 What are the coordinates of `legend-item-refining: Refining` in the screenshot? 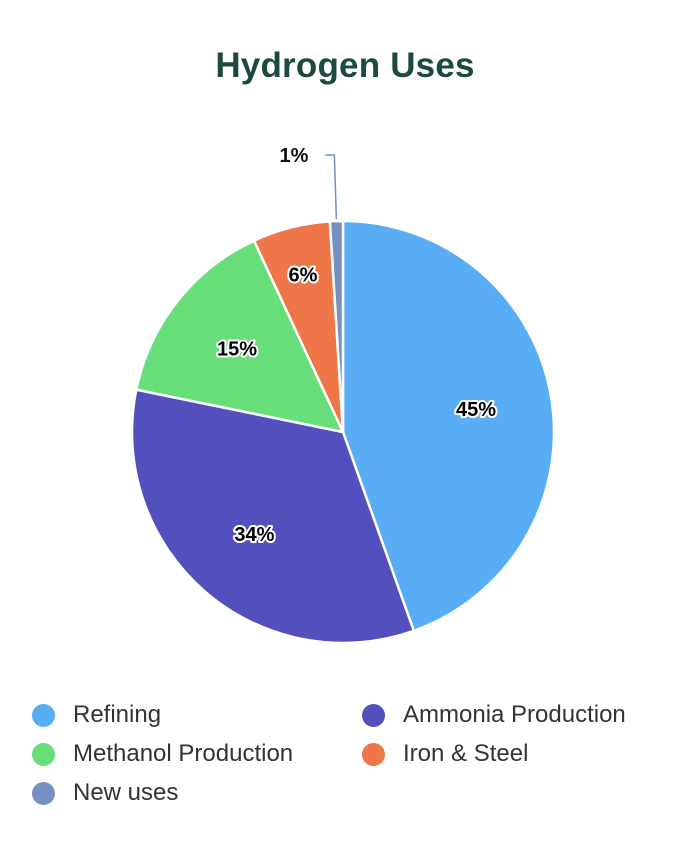 It's located at (197, 715).